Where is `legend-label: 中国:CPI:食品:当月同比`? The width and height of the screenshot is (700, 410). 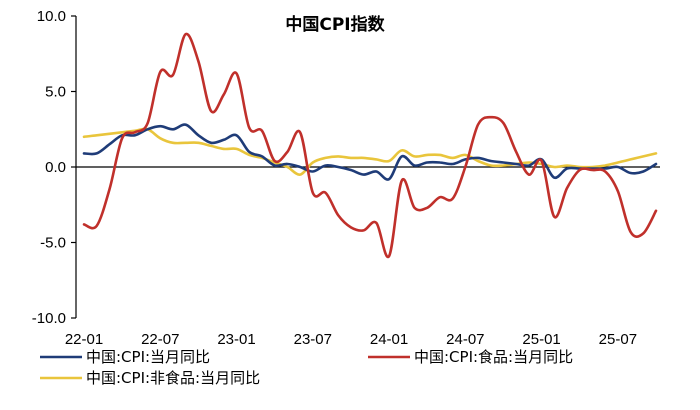
legend-label: 中国:CPI:食品:当月同比 is located at coordinates (493, 357).